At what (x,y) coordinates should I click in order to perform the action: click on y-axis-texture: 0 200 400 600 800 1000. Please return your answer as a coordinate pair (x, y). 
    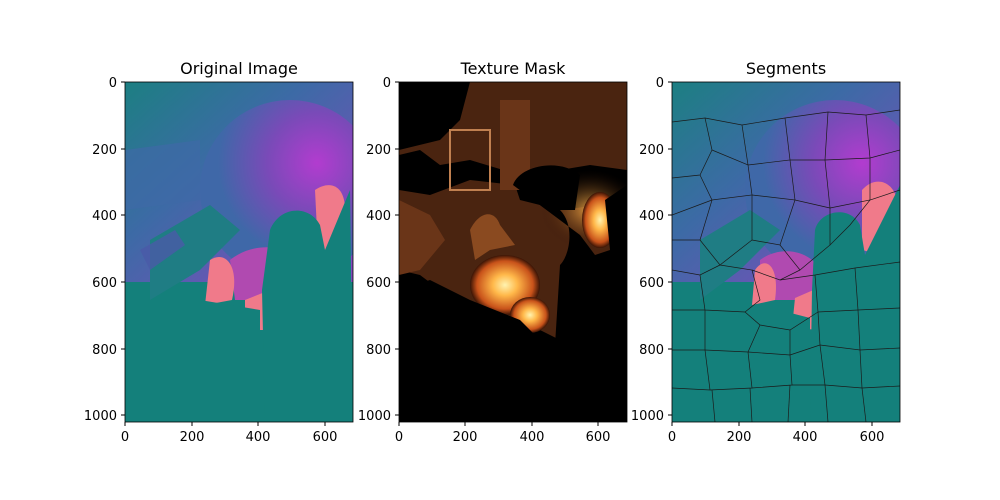
    Looking at the image, I should click on (378, 250).